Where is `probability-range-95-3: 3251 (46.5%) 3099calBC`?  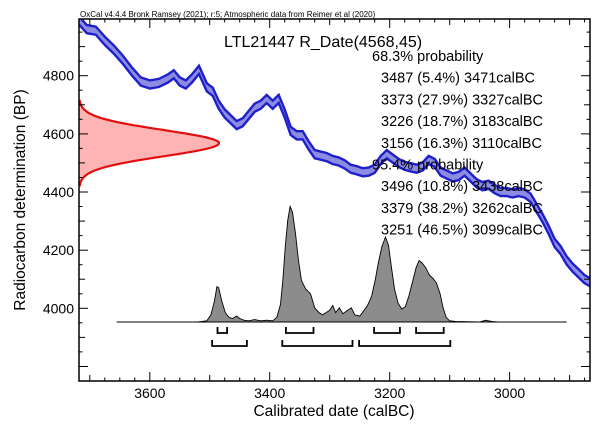
probability-range-95-3: 3251 (46.5%) 3099calBC is located at coordinates (462, 231).